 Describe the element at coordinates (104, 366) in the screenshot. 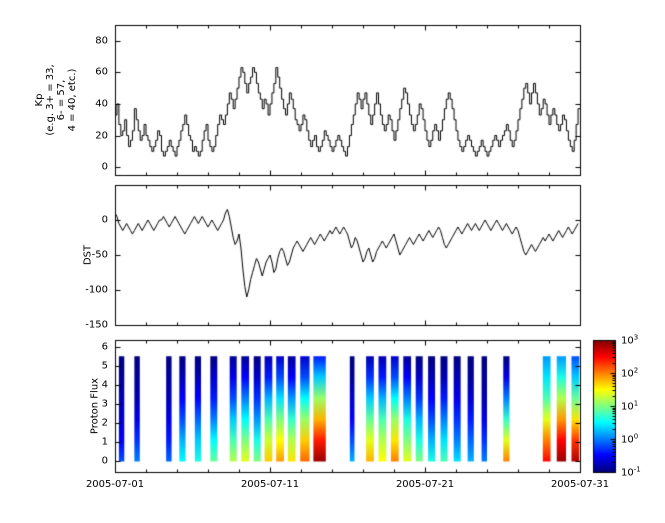

I see `y-tick-label: 5` at that location.